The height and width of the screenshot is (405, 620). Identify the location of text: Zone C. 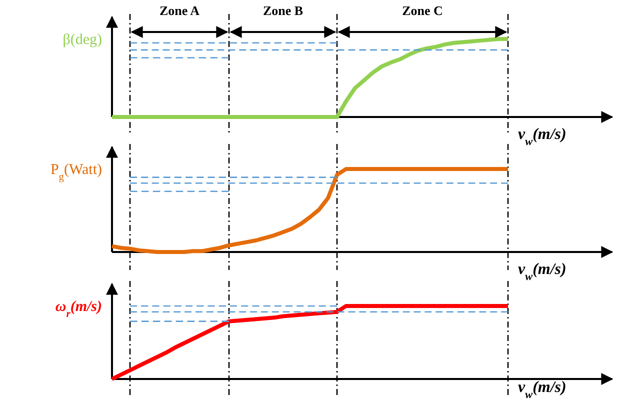
(422, 10).